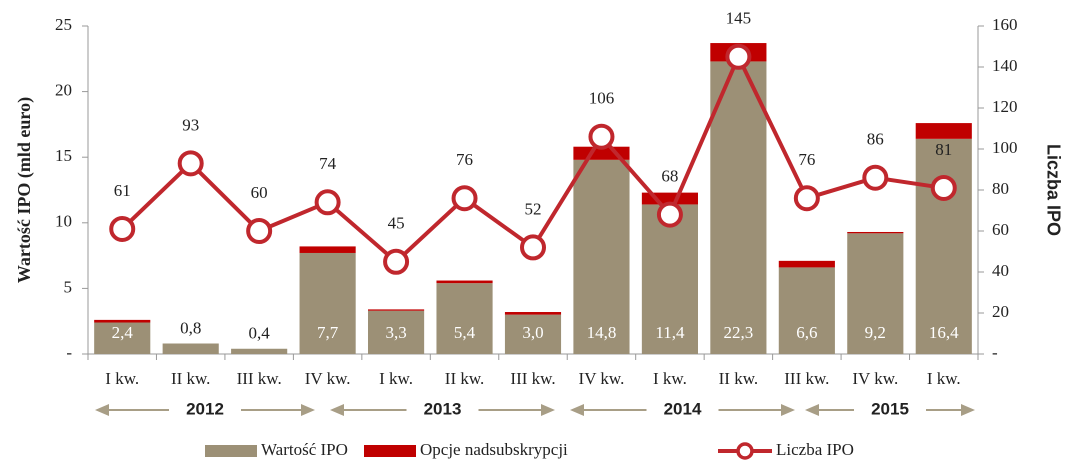 This screenshot has height=462, width=1076. Describe the element at coordinates (63, 24) in the screenshot. I see `y-tick-label: 25` at that location.